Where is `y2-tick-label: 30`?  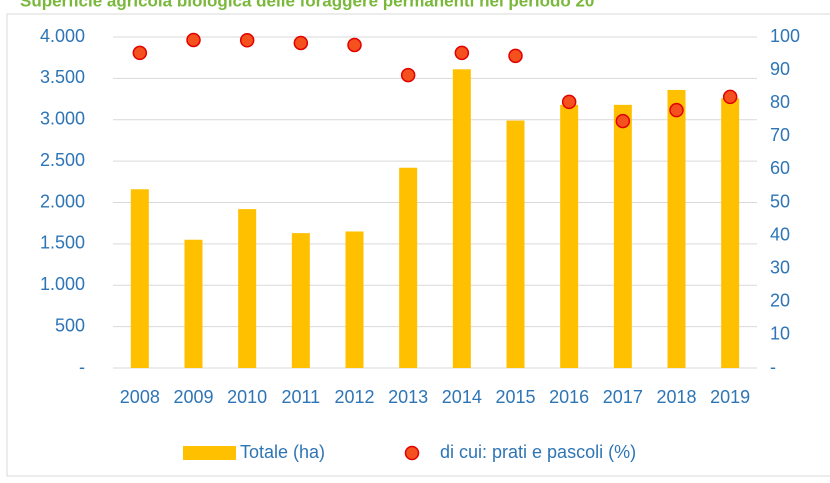 y2-tick-label: 30 is located at coordinates (780, 267).